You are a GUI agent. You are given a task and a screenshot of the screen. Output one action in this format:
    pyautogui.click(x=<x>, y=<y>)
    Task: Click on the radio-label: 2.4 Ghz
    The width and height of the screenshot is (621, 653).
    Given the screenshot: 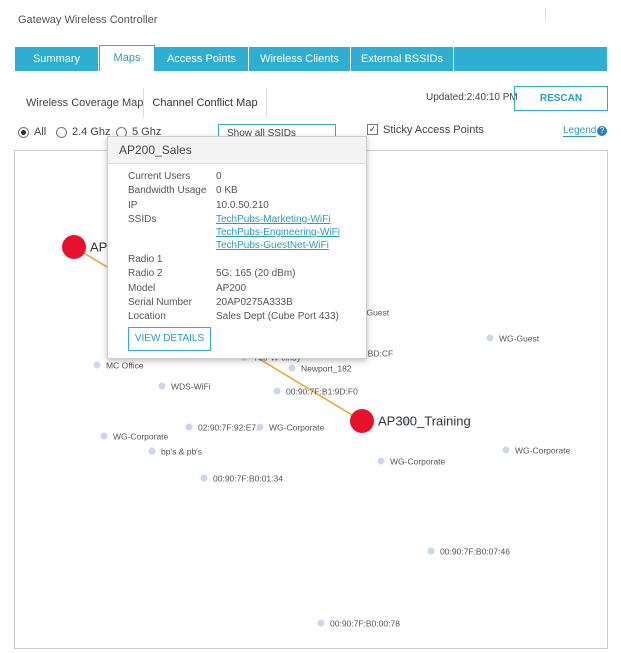 What is the action you would take?
    pyautogui.click(x=91, y=132)
    